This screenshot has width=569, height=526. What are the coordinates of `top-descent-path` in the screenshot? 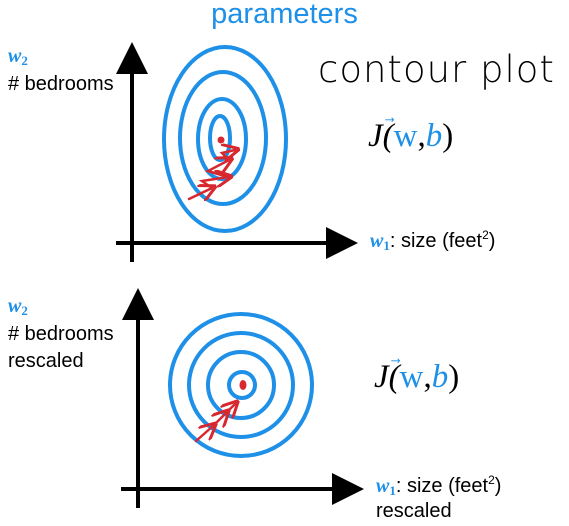 It's located at (211, 174).